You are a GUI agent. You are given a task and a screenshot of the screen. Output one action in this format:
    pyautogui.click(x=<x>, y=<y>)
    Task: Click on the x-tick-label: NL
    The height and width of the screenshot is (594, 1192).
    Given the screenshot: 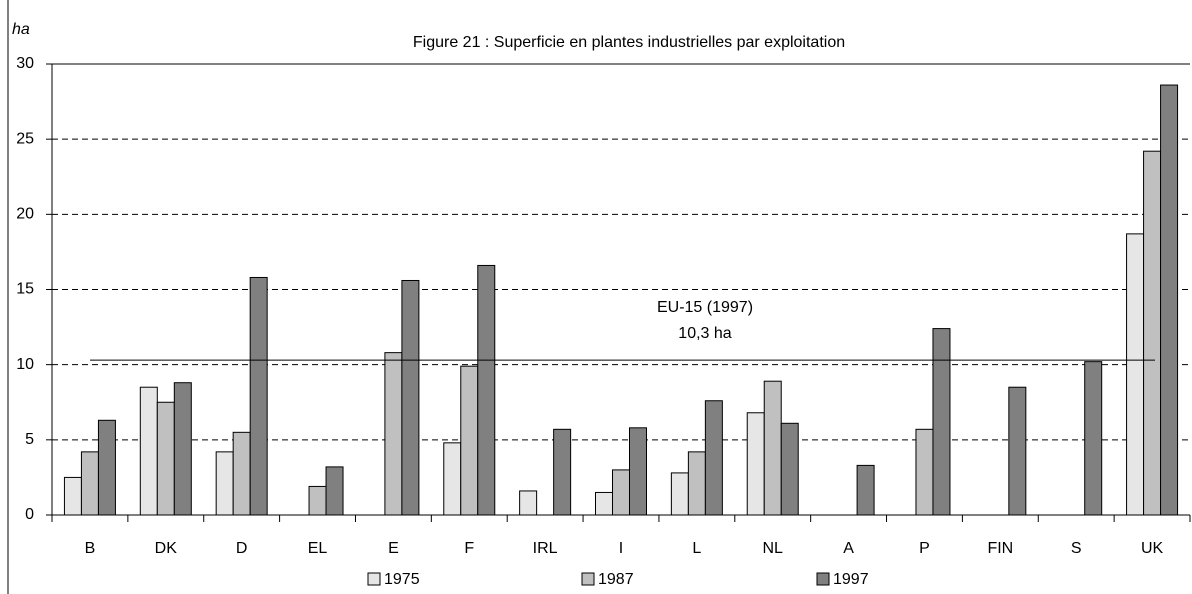 What is the action you would take?
    pyautogui.click(x=773, y=548)
    